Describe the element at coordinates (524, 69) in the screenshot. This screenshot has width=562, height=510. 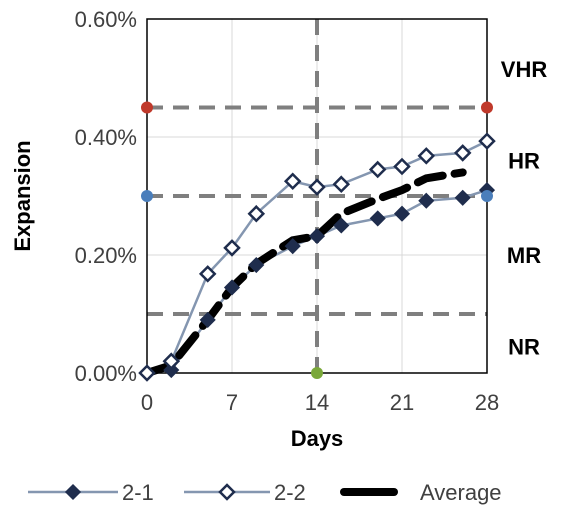
I see `zone-label-VHR: VHR` at that location.